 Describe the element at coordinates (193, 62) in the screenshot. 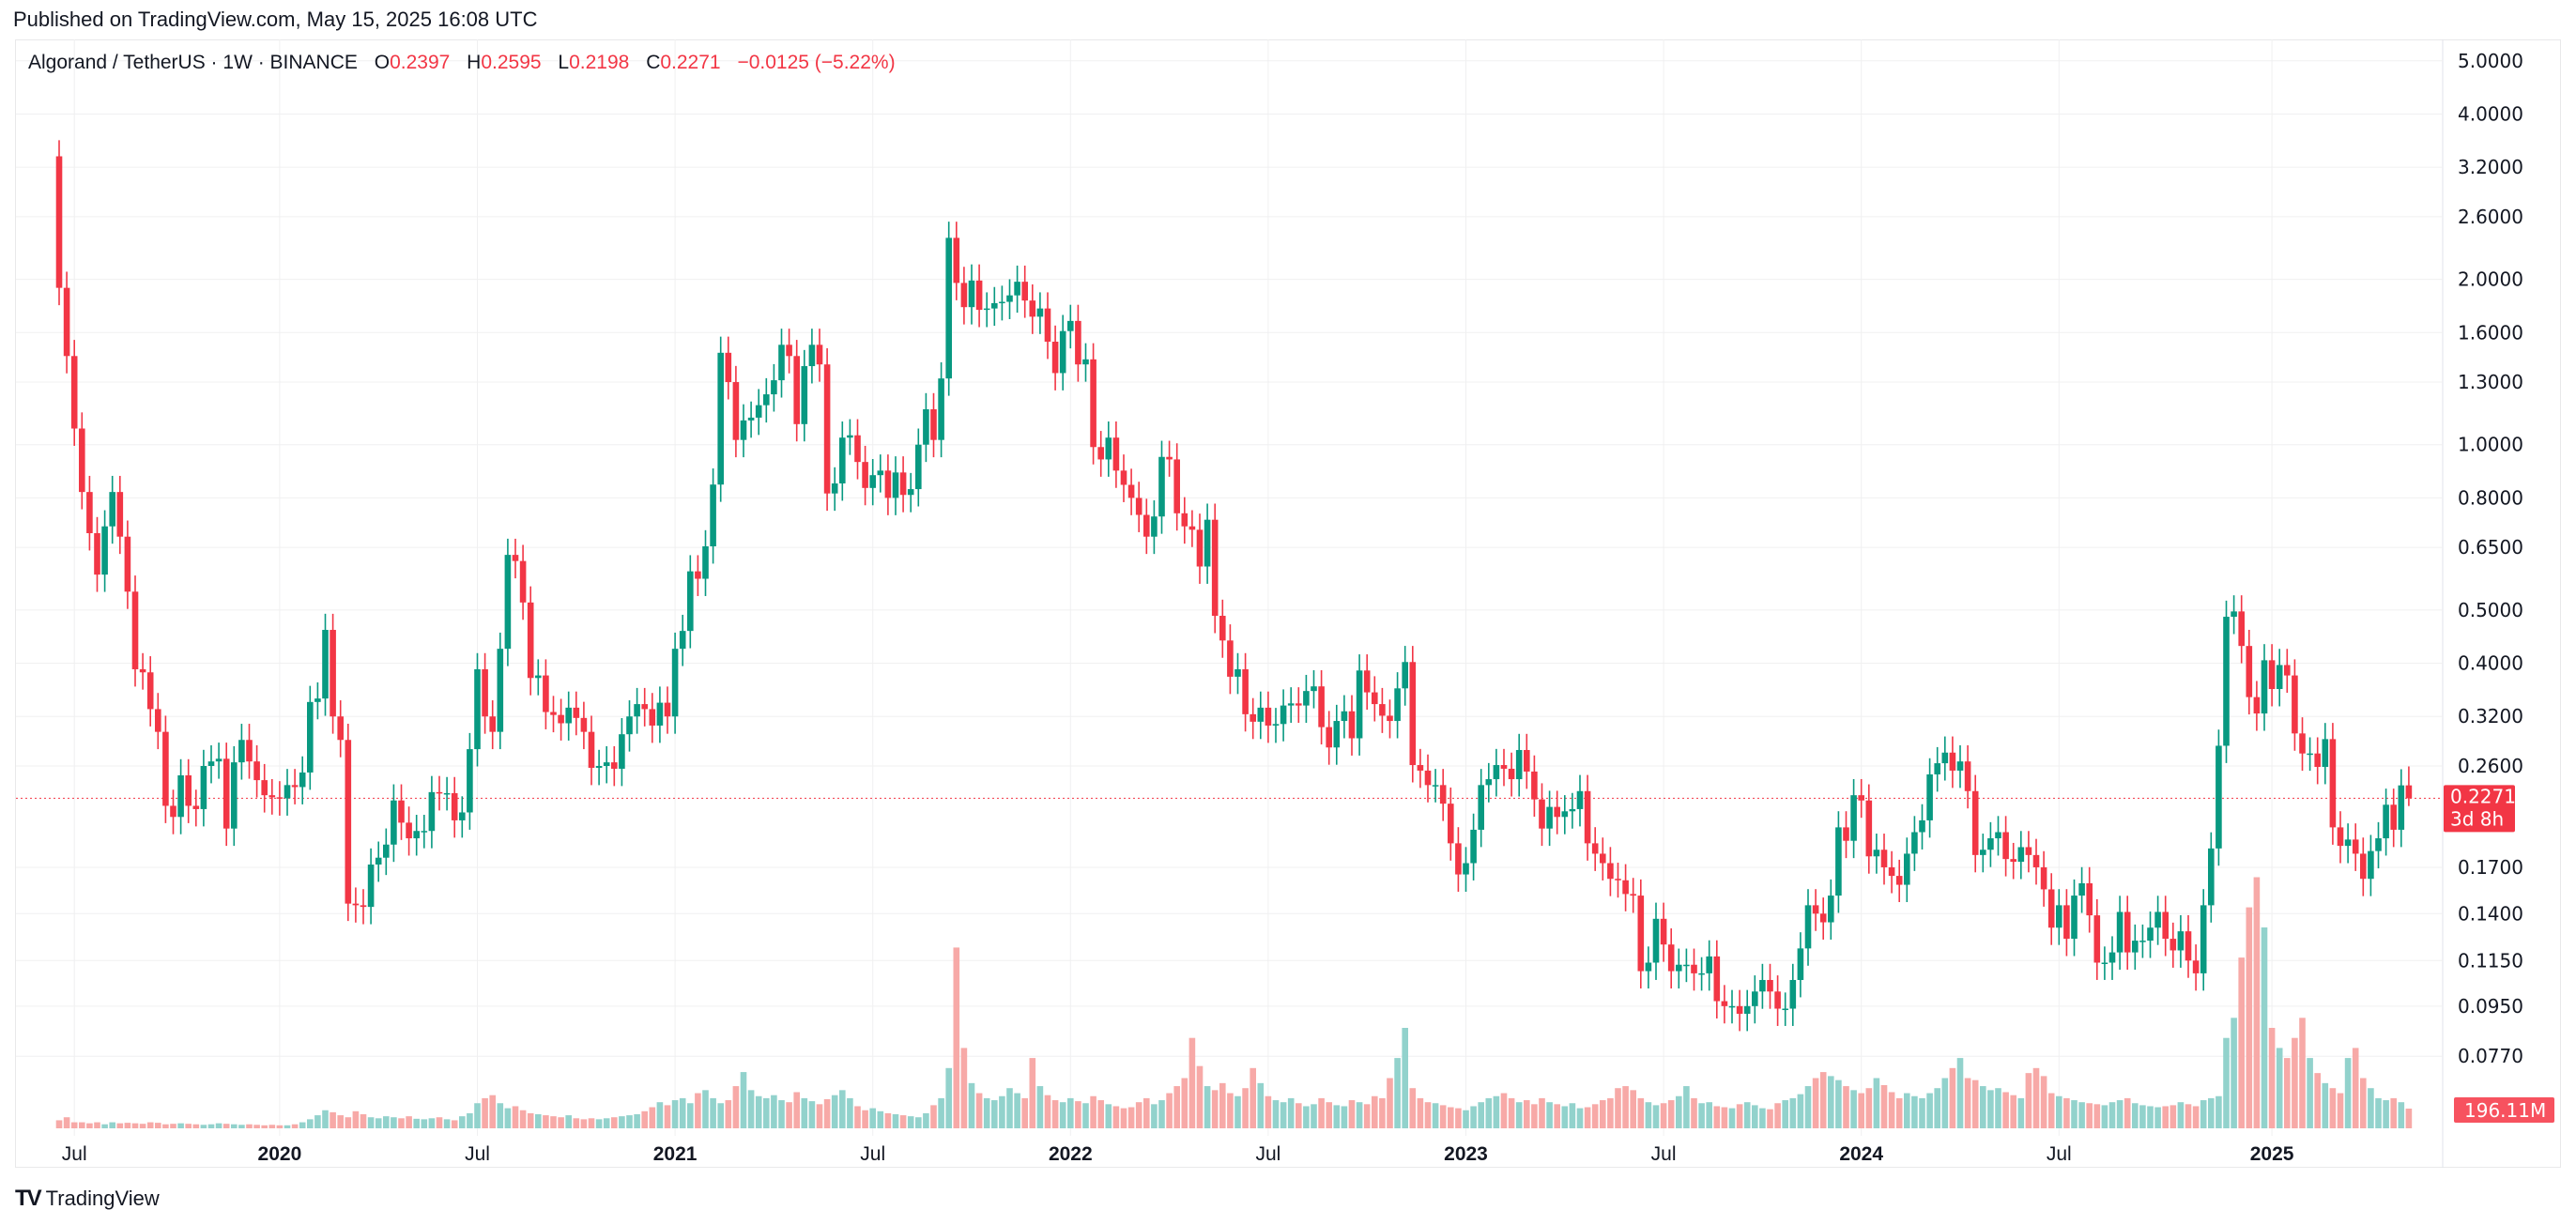

I see `symbol-name: Algorand / TetherUS · 1W · BINANCE` at that location.